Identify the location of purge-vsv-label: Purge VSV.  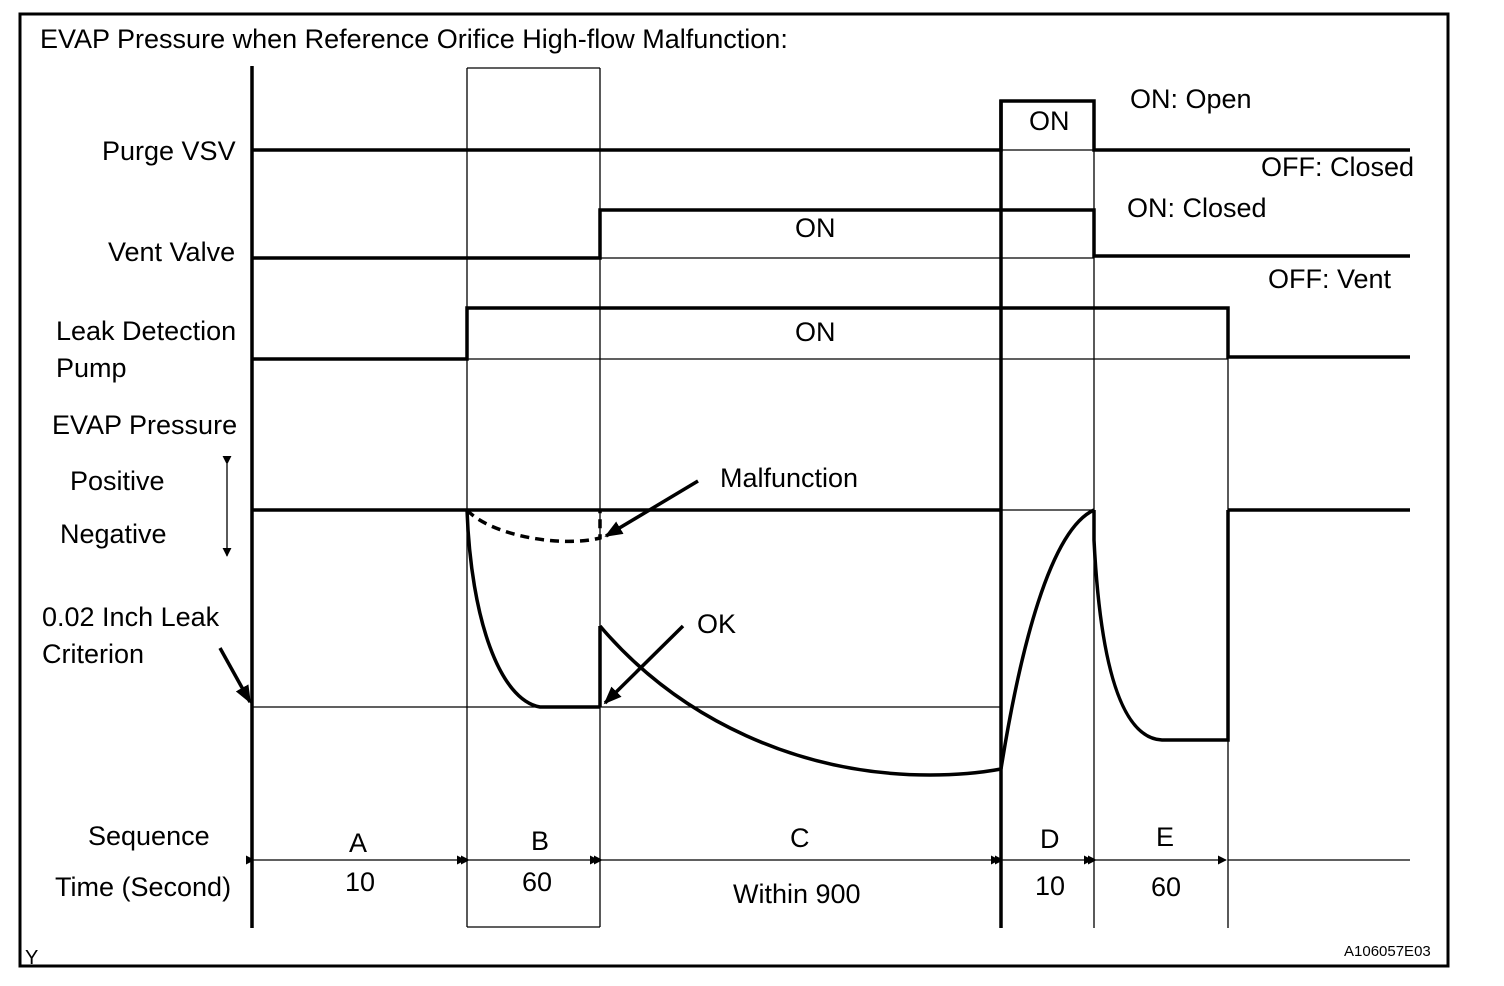
(169, 151).